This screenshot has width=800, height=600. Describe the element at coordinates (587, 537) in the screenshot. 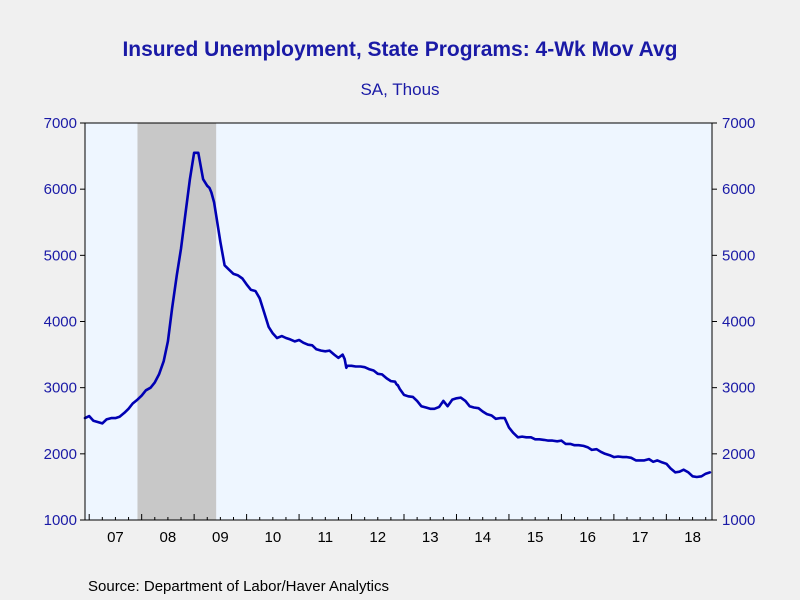

I see `x-tick-label: 16` at that location.